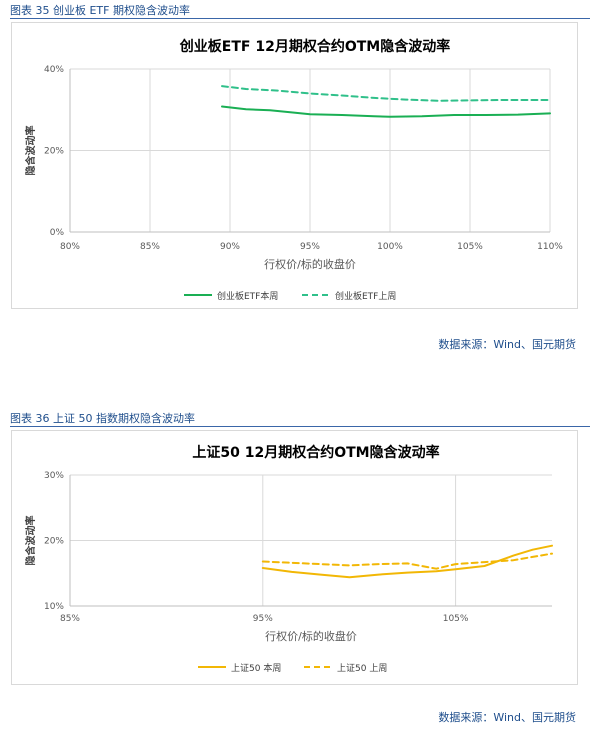  Describe the element at coordinates (390, 247) in the screenshot. I see `x-tick-label: 100%` at that location.